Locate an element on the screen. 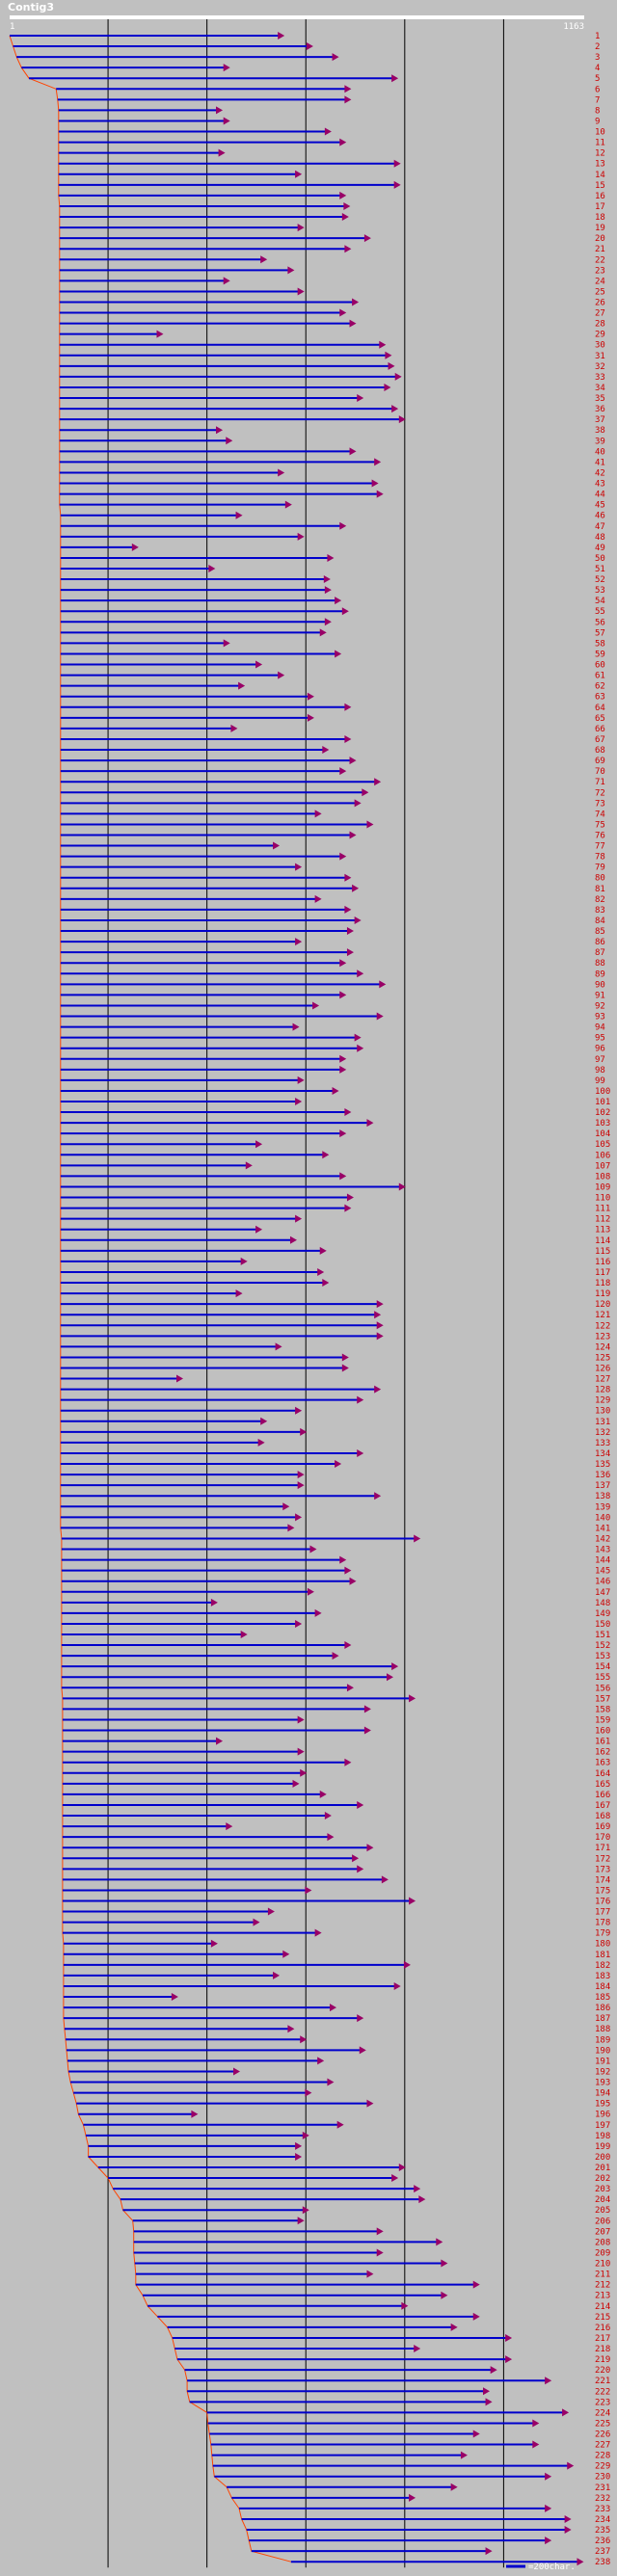 This screenshot has width=617, height=2576. read-label: 39 is located at coordinates (600, 441).